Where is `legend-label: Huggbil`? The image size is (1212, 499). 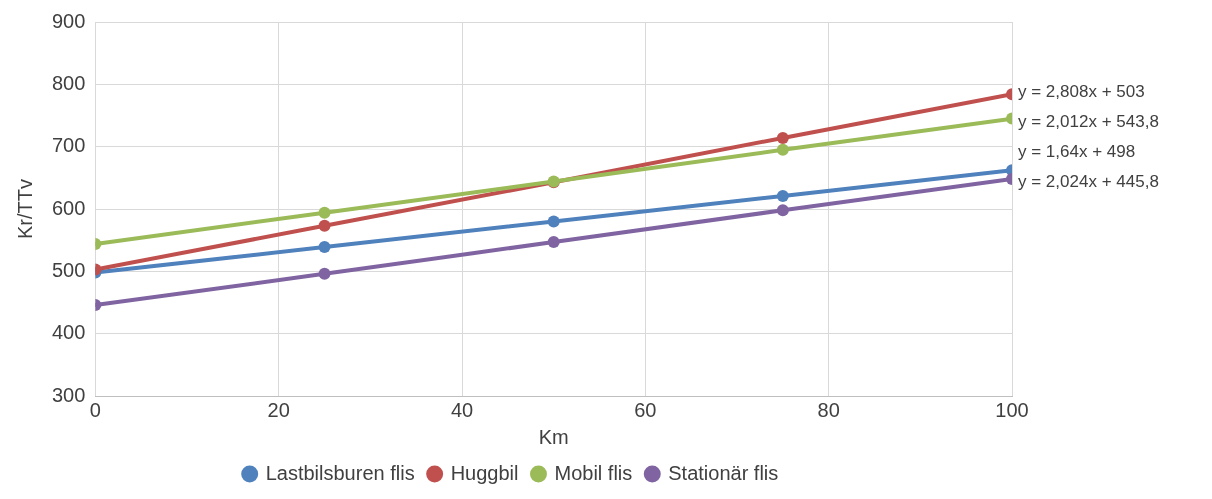 legend-label: Huggbil is located at coordinates (484, 472).